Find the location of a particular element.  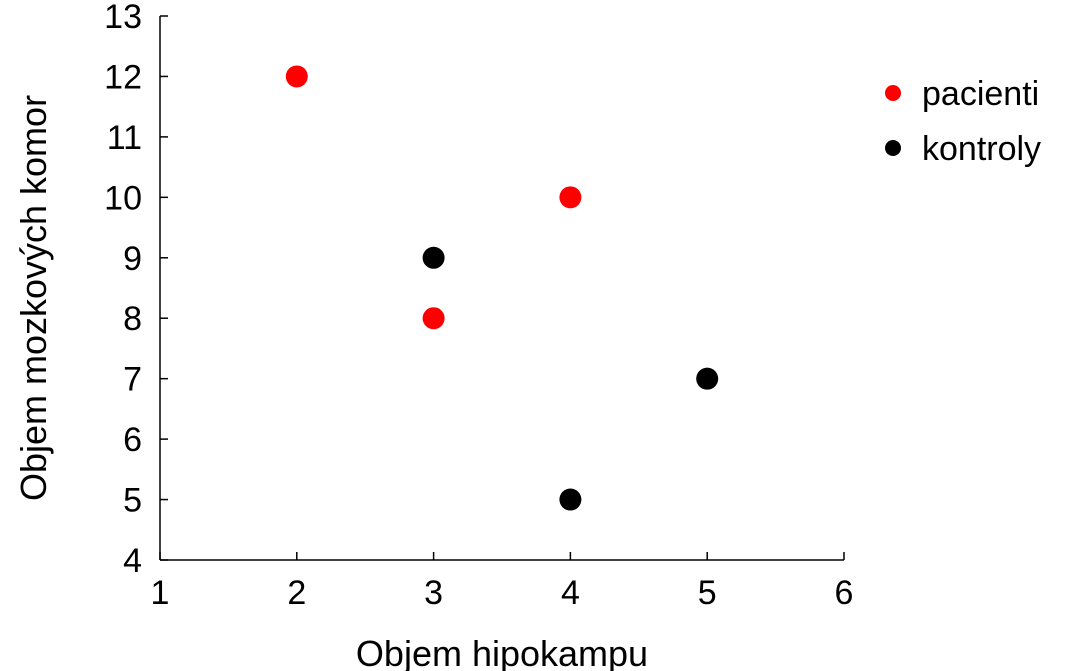

y-tick-label: 11 is located at coordinates (124, 138).